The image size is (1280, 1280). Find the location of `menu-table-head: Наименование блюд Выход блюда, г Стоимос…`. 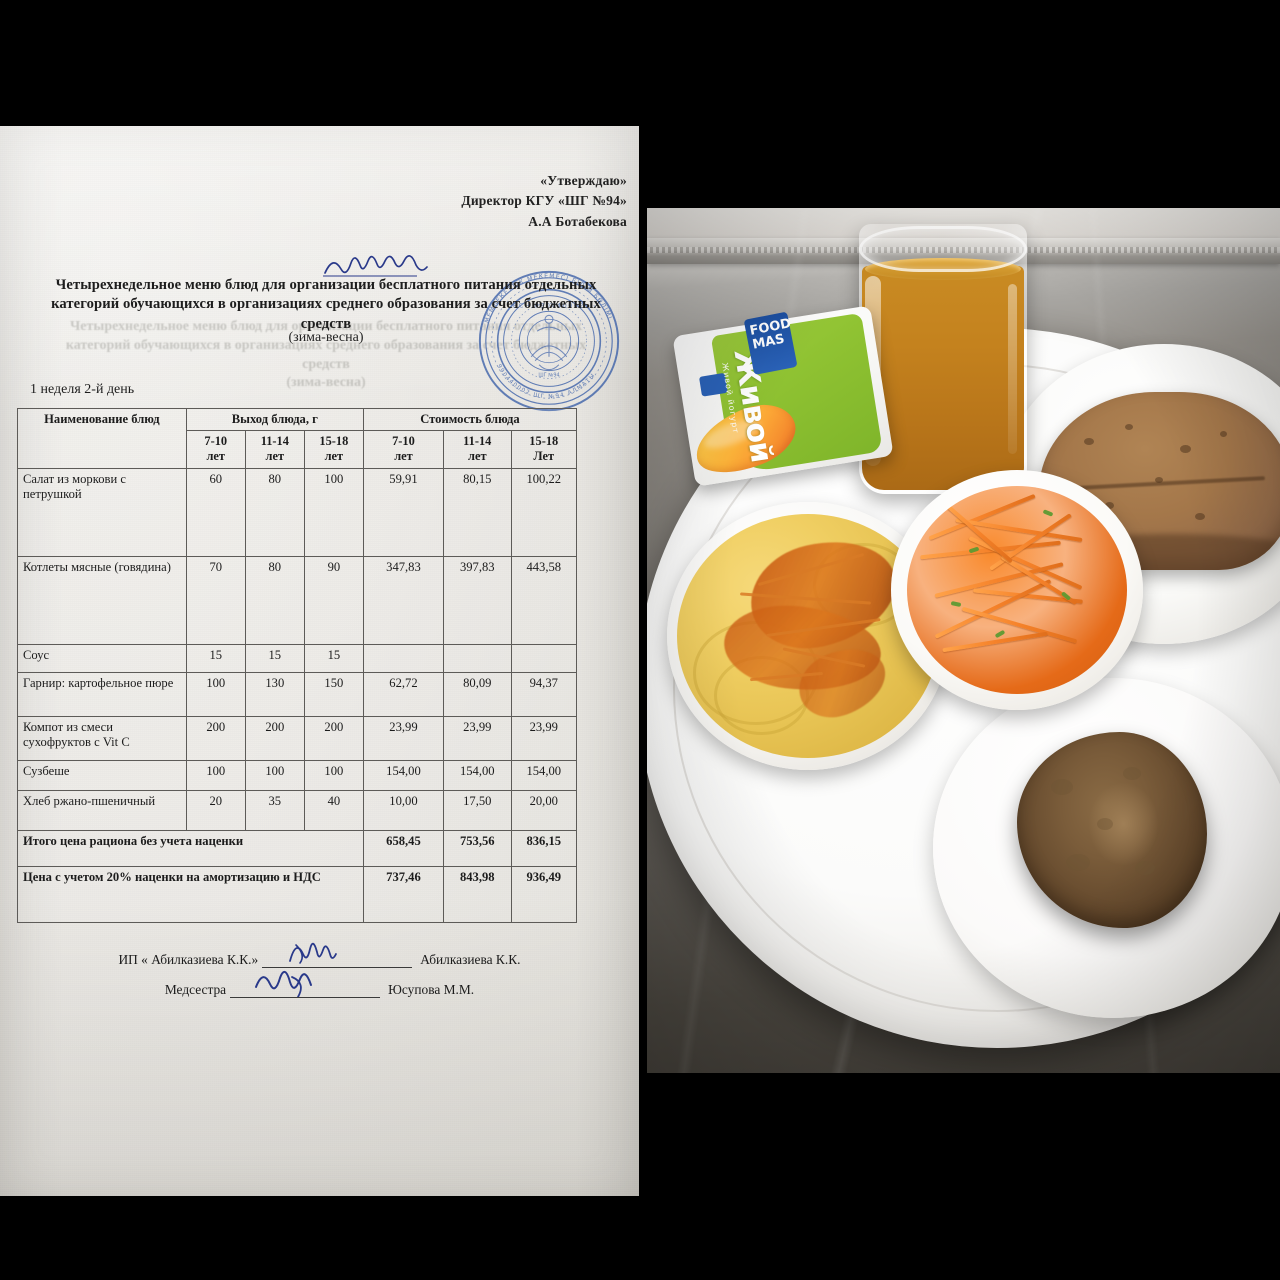

menu-table-head: Наименование блюд Выход блюда, г Стоимос… is located at coordinates (297, 438).